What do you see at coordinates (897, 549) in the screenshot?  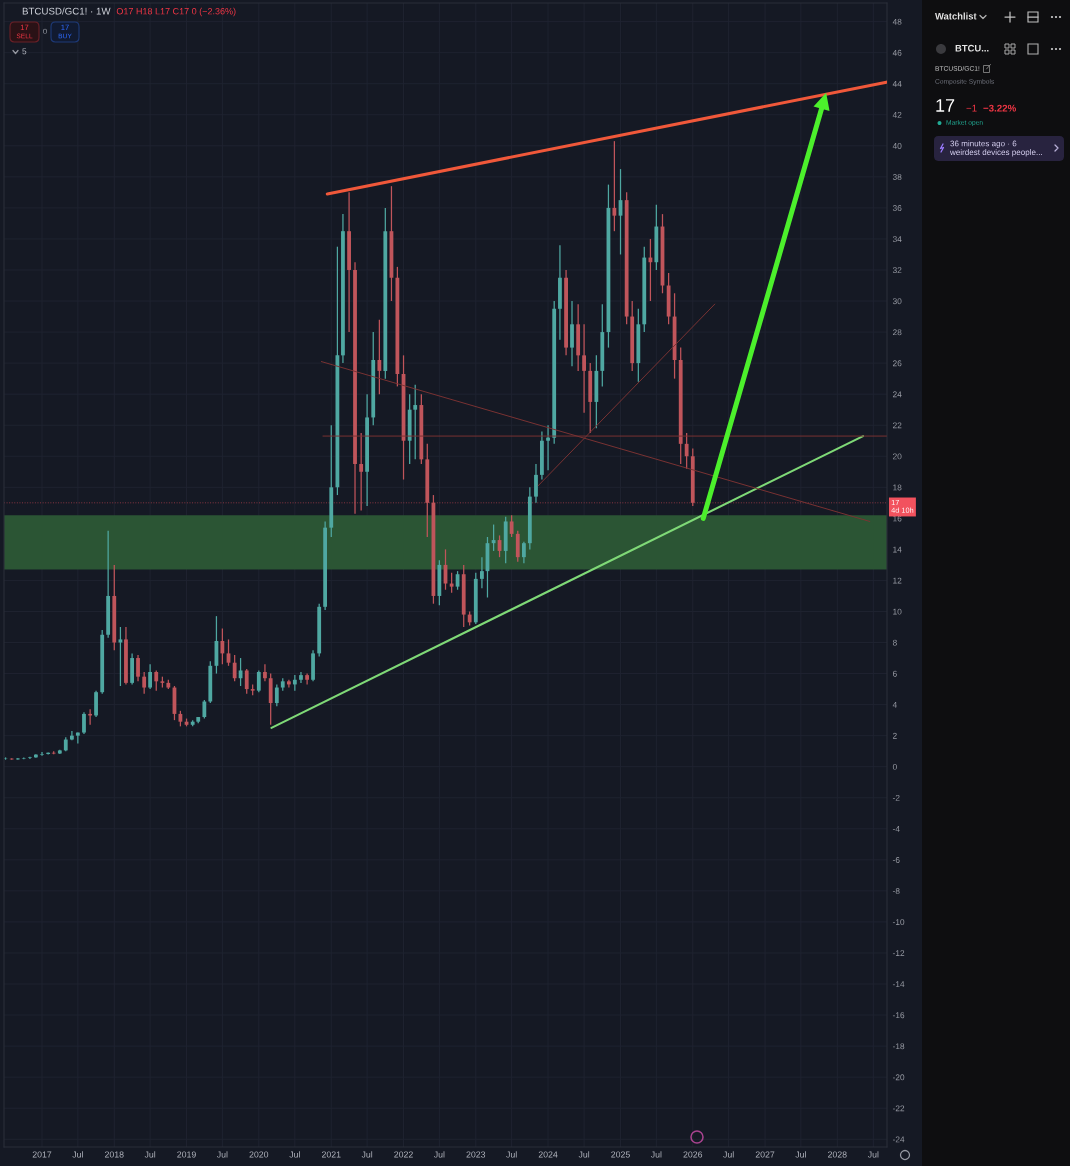 I see `y-tick-label: 14` at bounding box center [897, 549].